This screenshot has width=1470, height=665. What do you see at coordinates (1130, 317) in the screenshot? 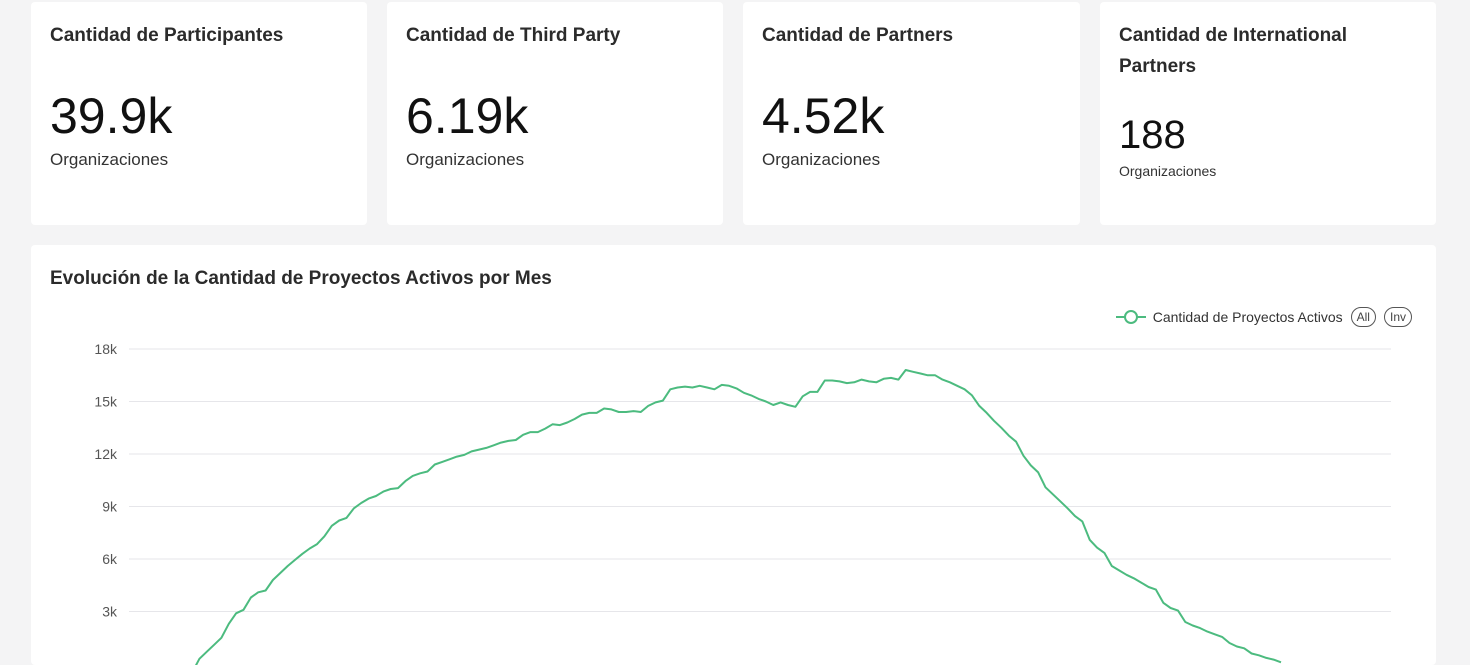
I see `legend-line-marker-icon` at bounding box center [1130, 317].